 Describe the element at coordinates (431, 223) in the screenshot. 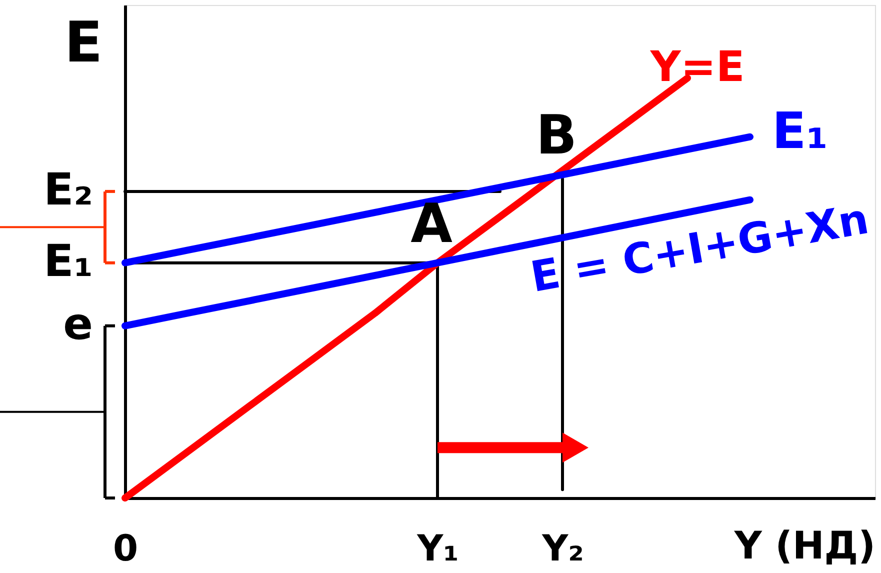

I see `annotation: A` at that location.